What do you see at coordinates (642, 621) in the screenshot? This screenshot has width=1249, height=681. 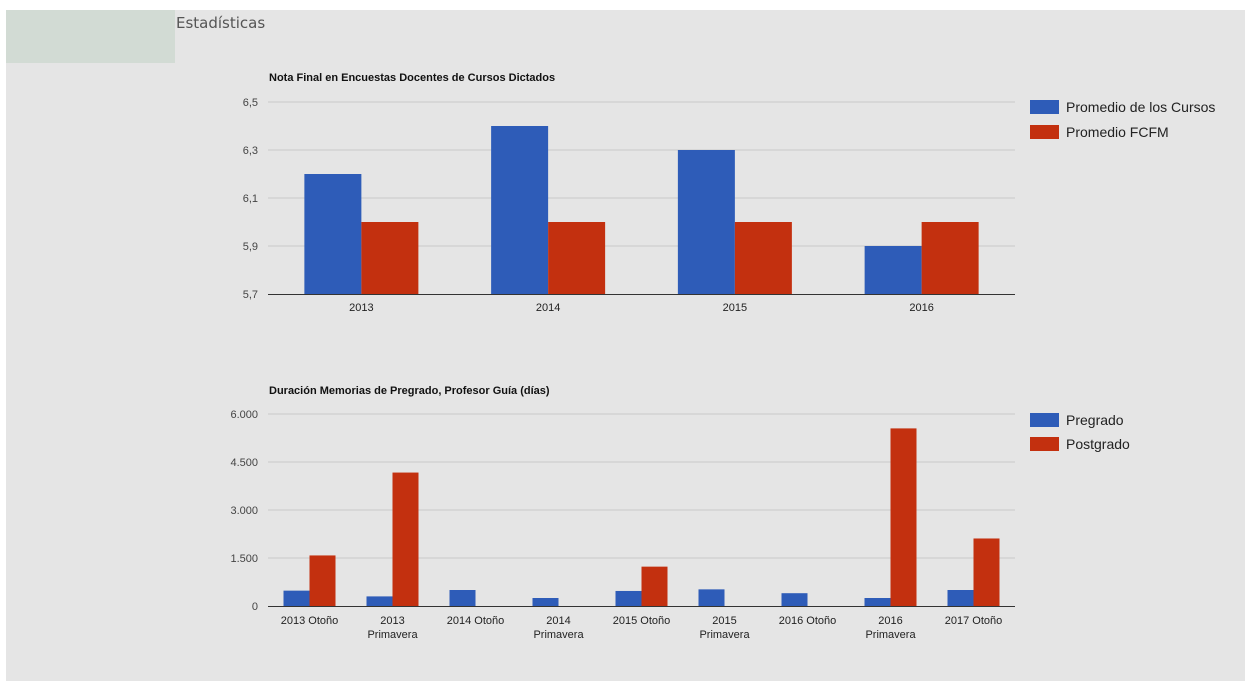 I see `chart2-x-tick-label: 2015 Otoño` at bounding box center [642, 621].